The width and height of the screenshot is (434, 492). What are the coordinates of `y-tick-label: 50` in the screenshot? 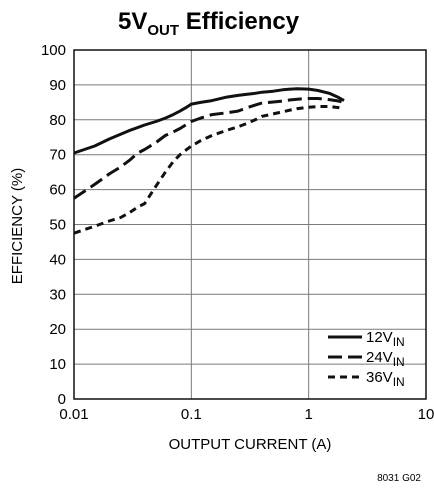 It's located at (57, 225).